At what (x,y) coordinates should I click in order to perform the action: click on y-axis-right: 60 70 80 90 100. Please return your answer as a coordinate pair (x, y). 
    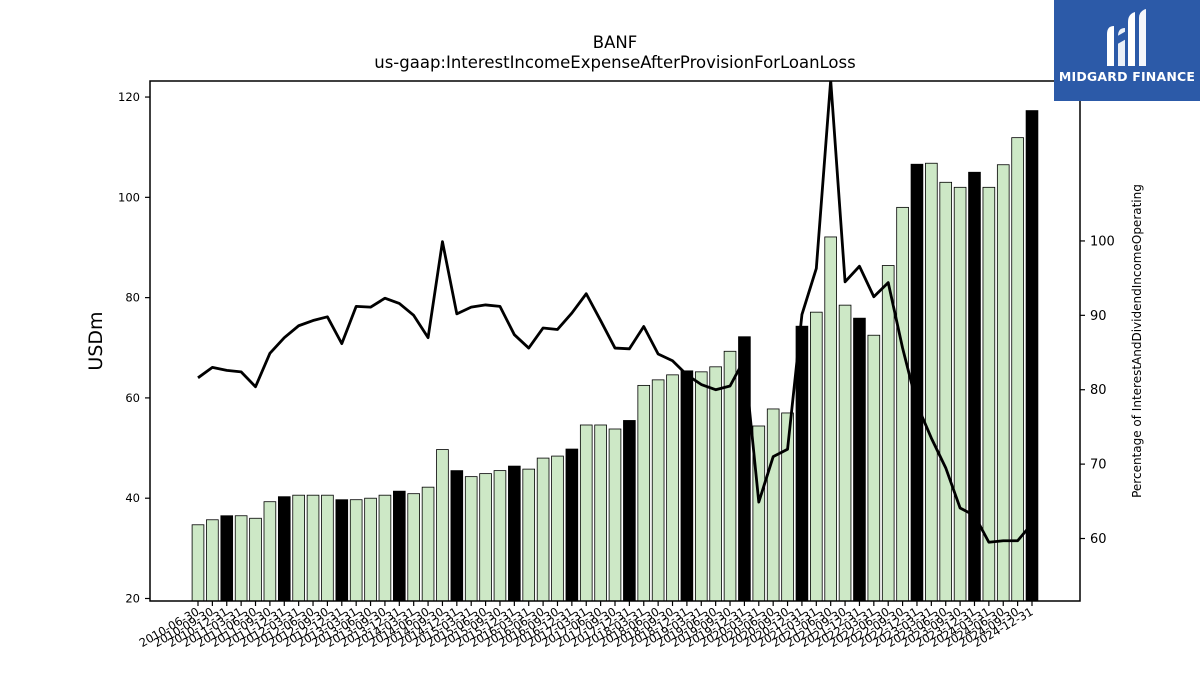
    Looking at the image, I should click on (1097, 390).